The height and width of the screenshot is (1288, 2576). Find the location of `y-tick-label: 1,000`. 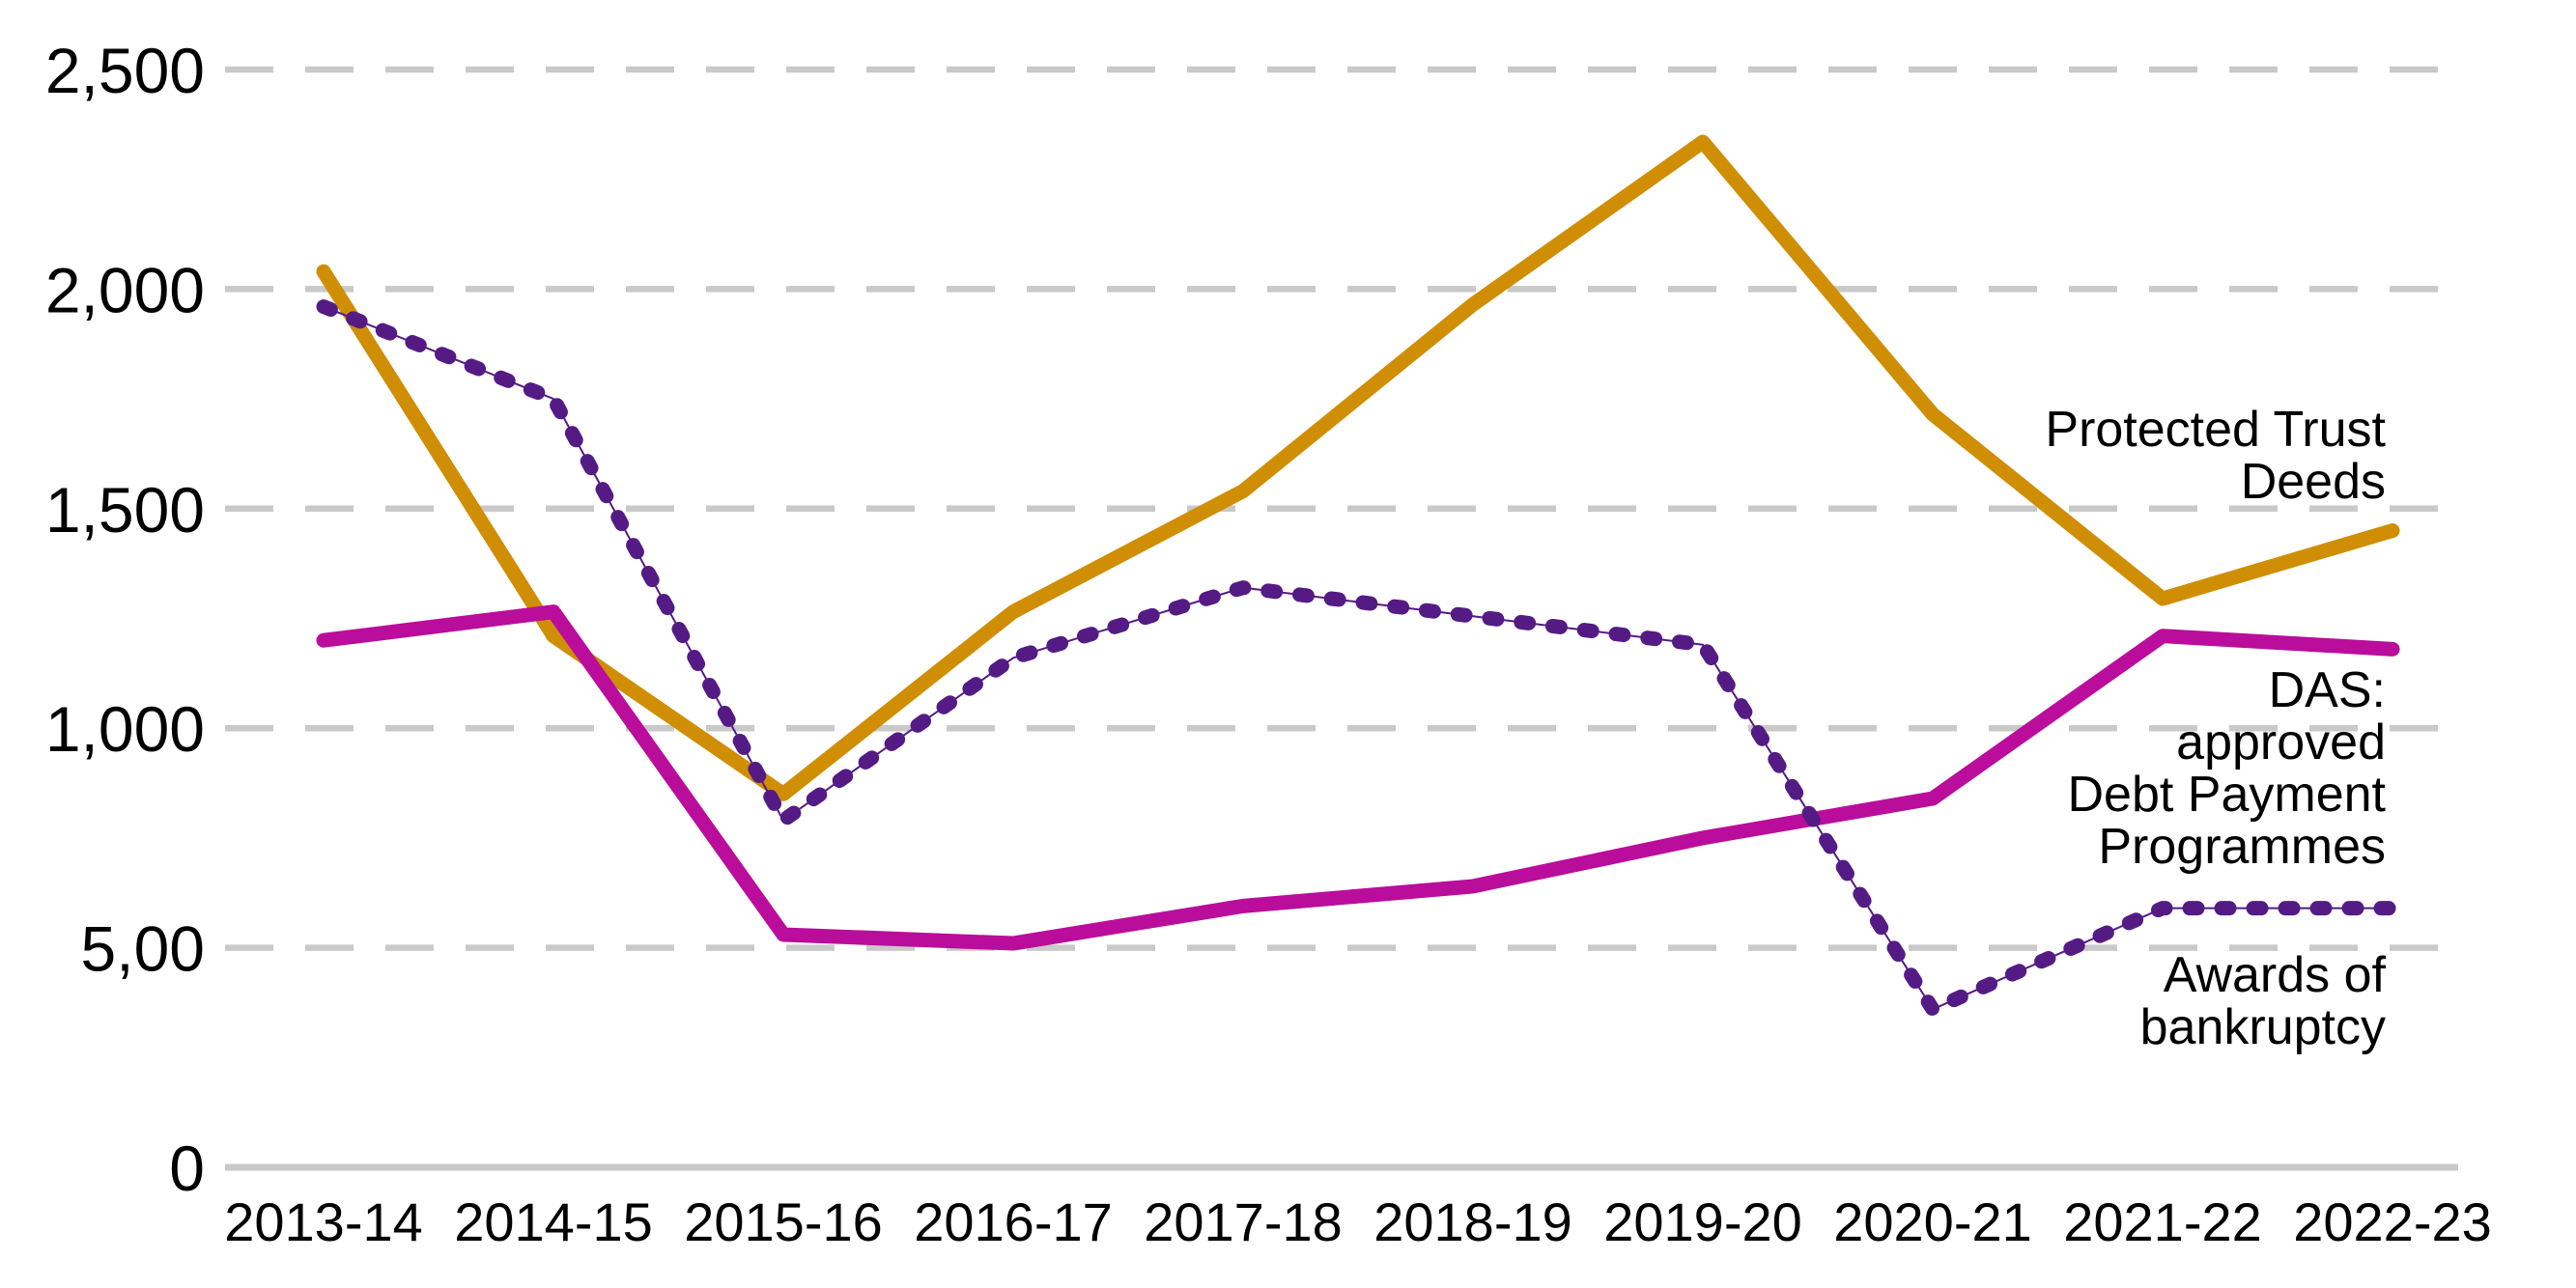

y-tick-label: 1,000 is located at coordinates (125, 729).